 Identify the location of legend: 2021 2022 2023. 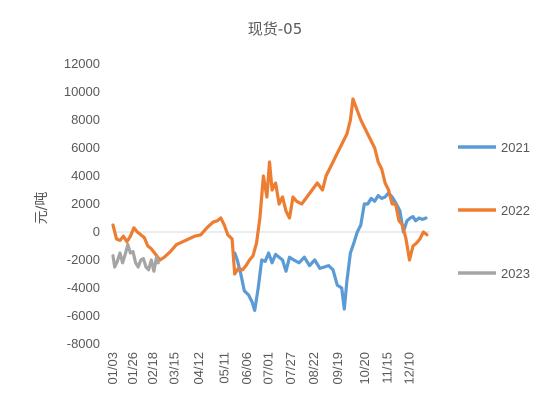
(494, 210).